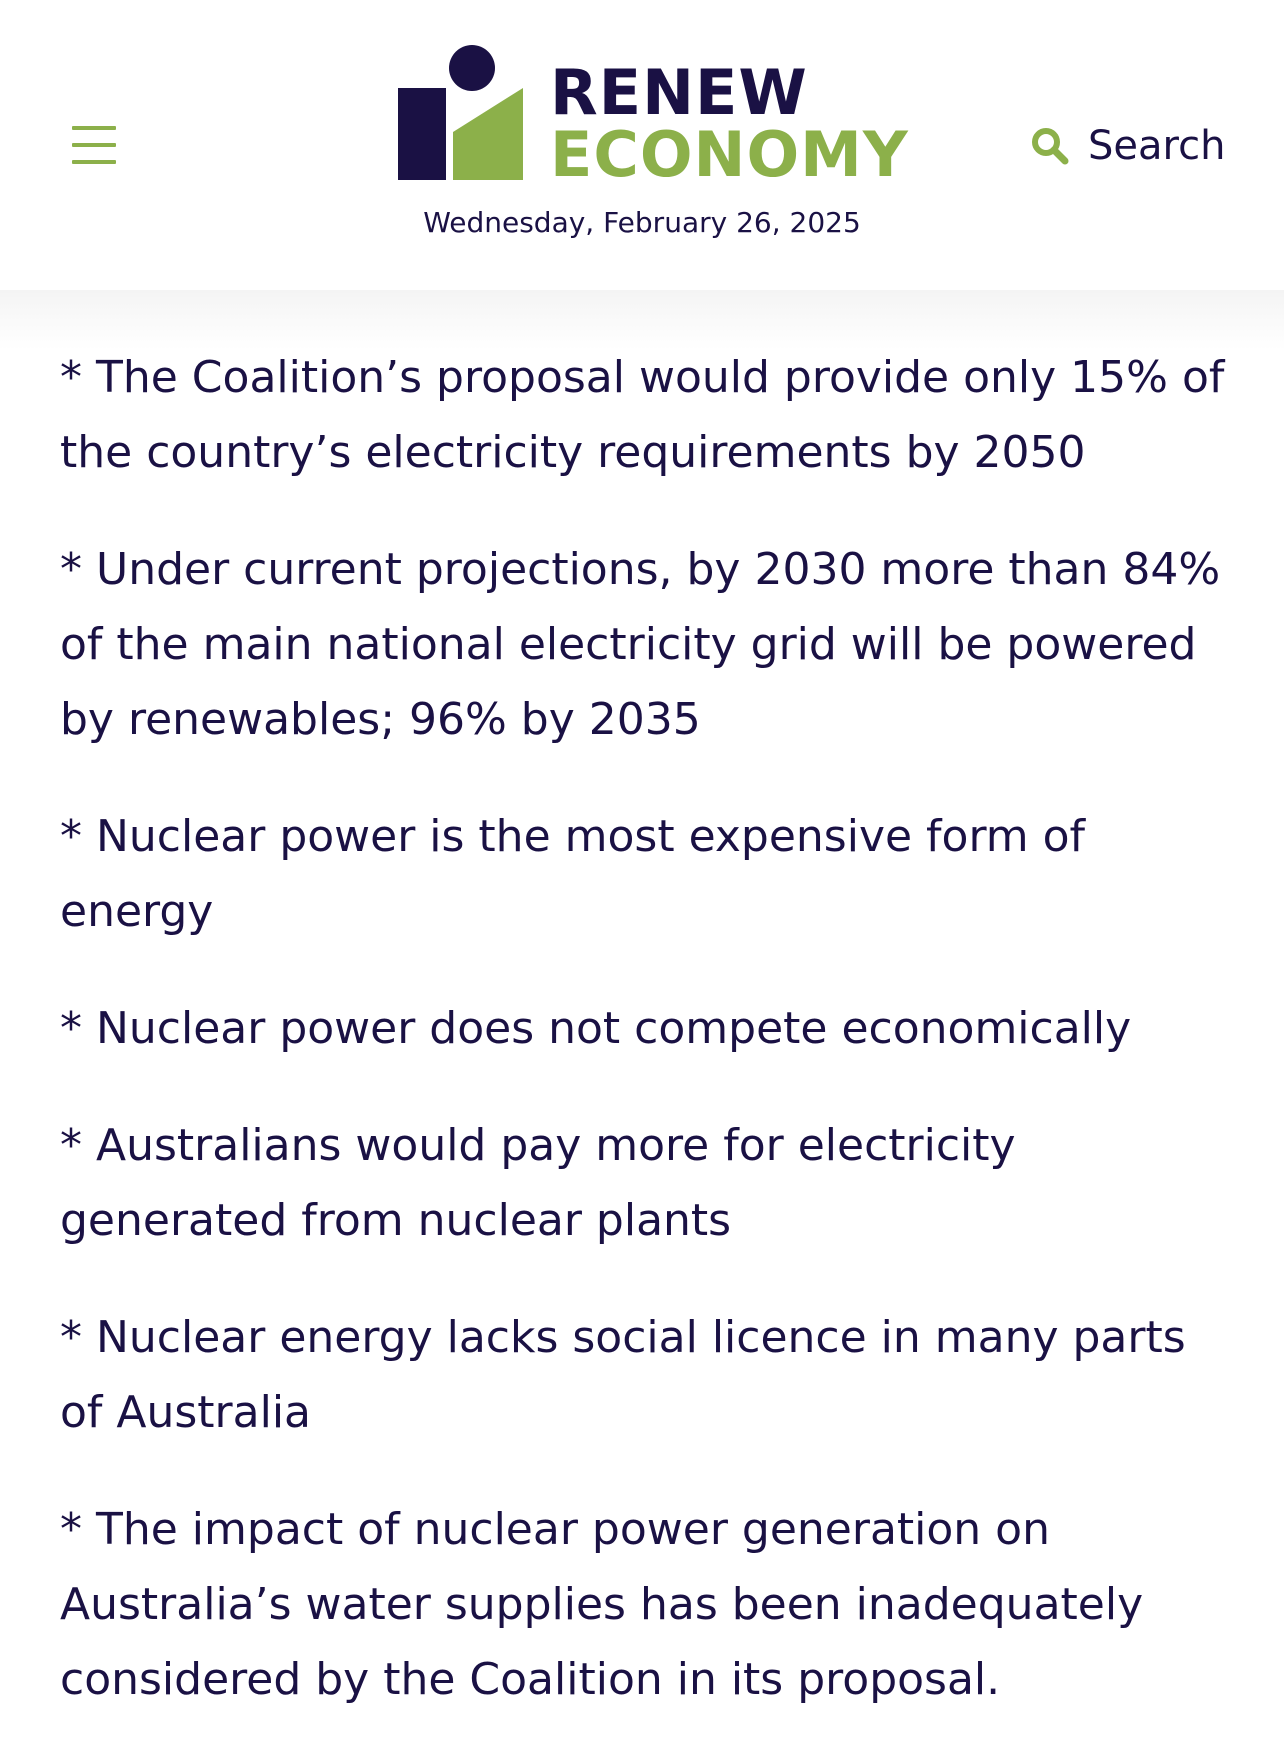  I want to click on hamburger-menu-icon, so click(94, 146).